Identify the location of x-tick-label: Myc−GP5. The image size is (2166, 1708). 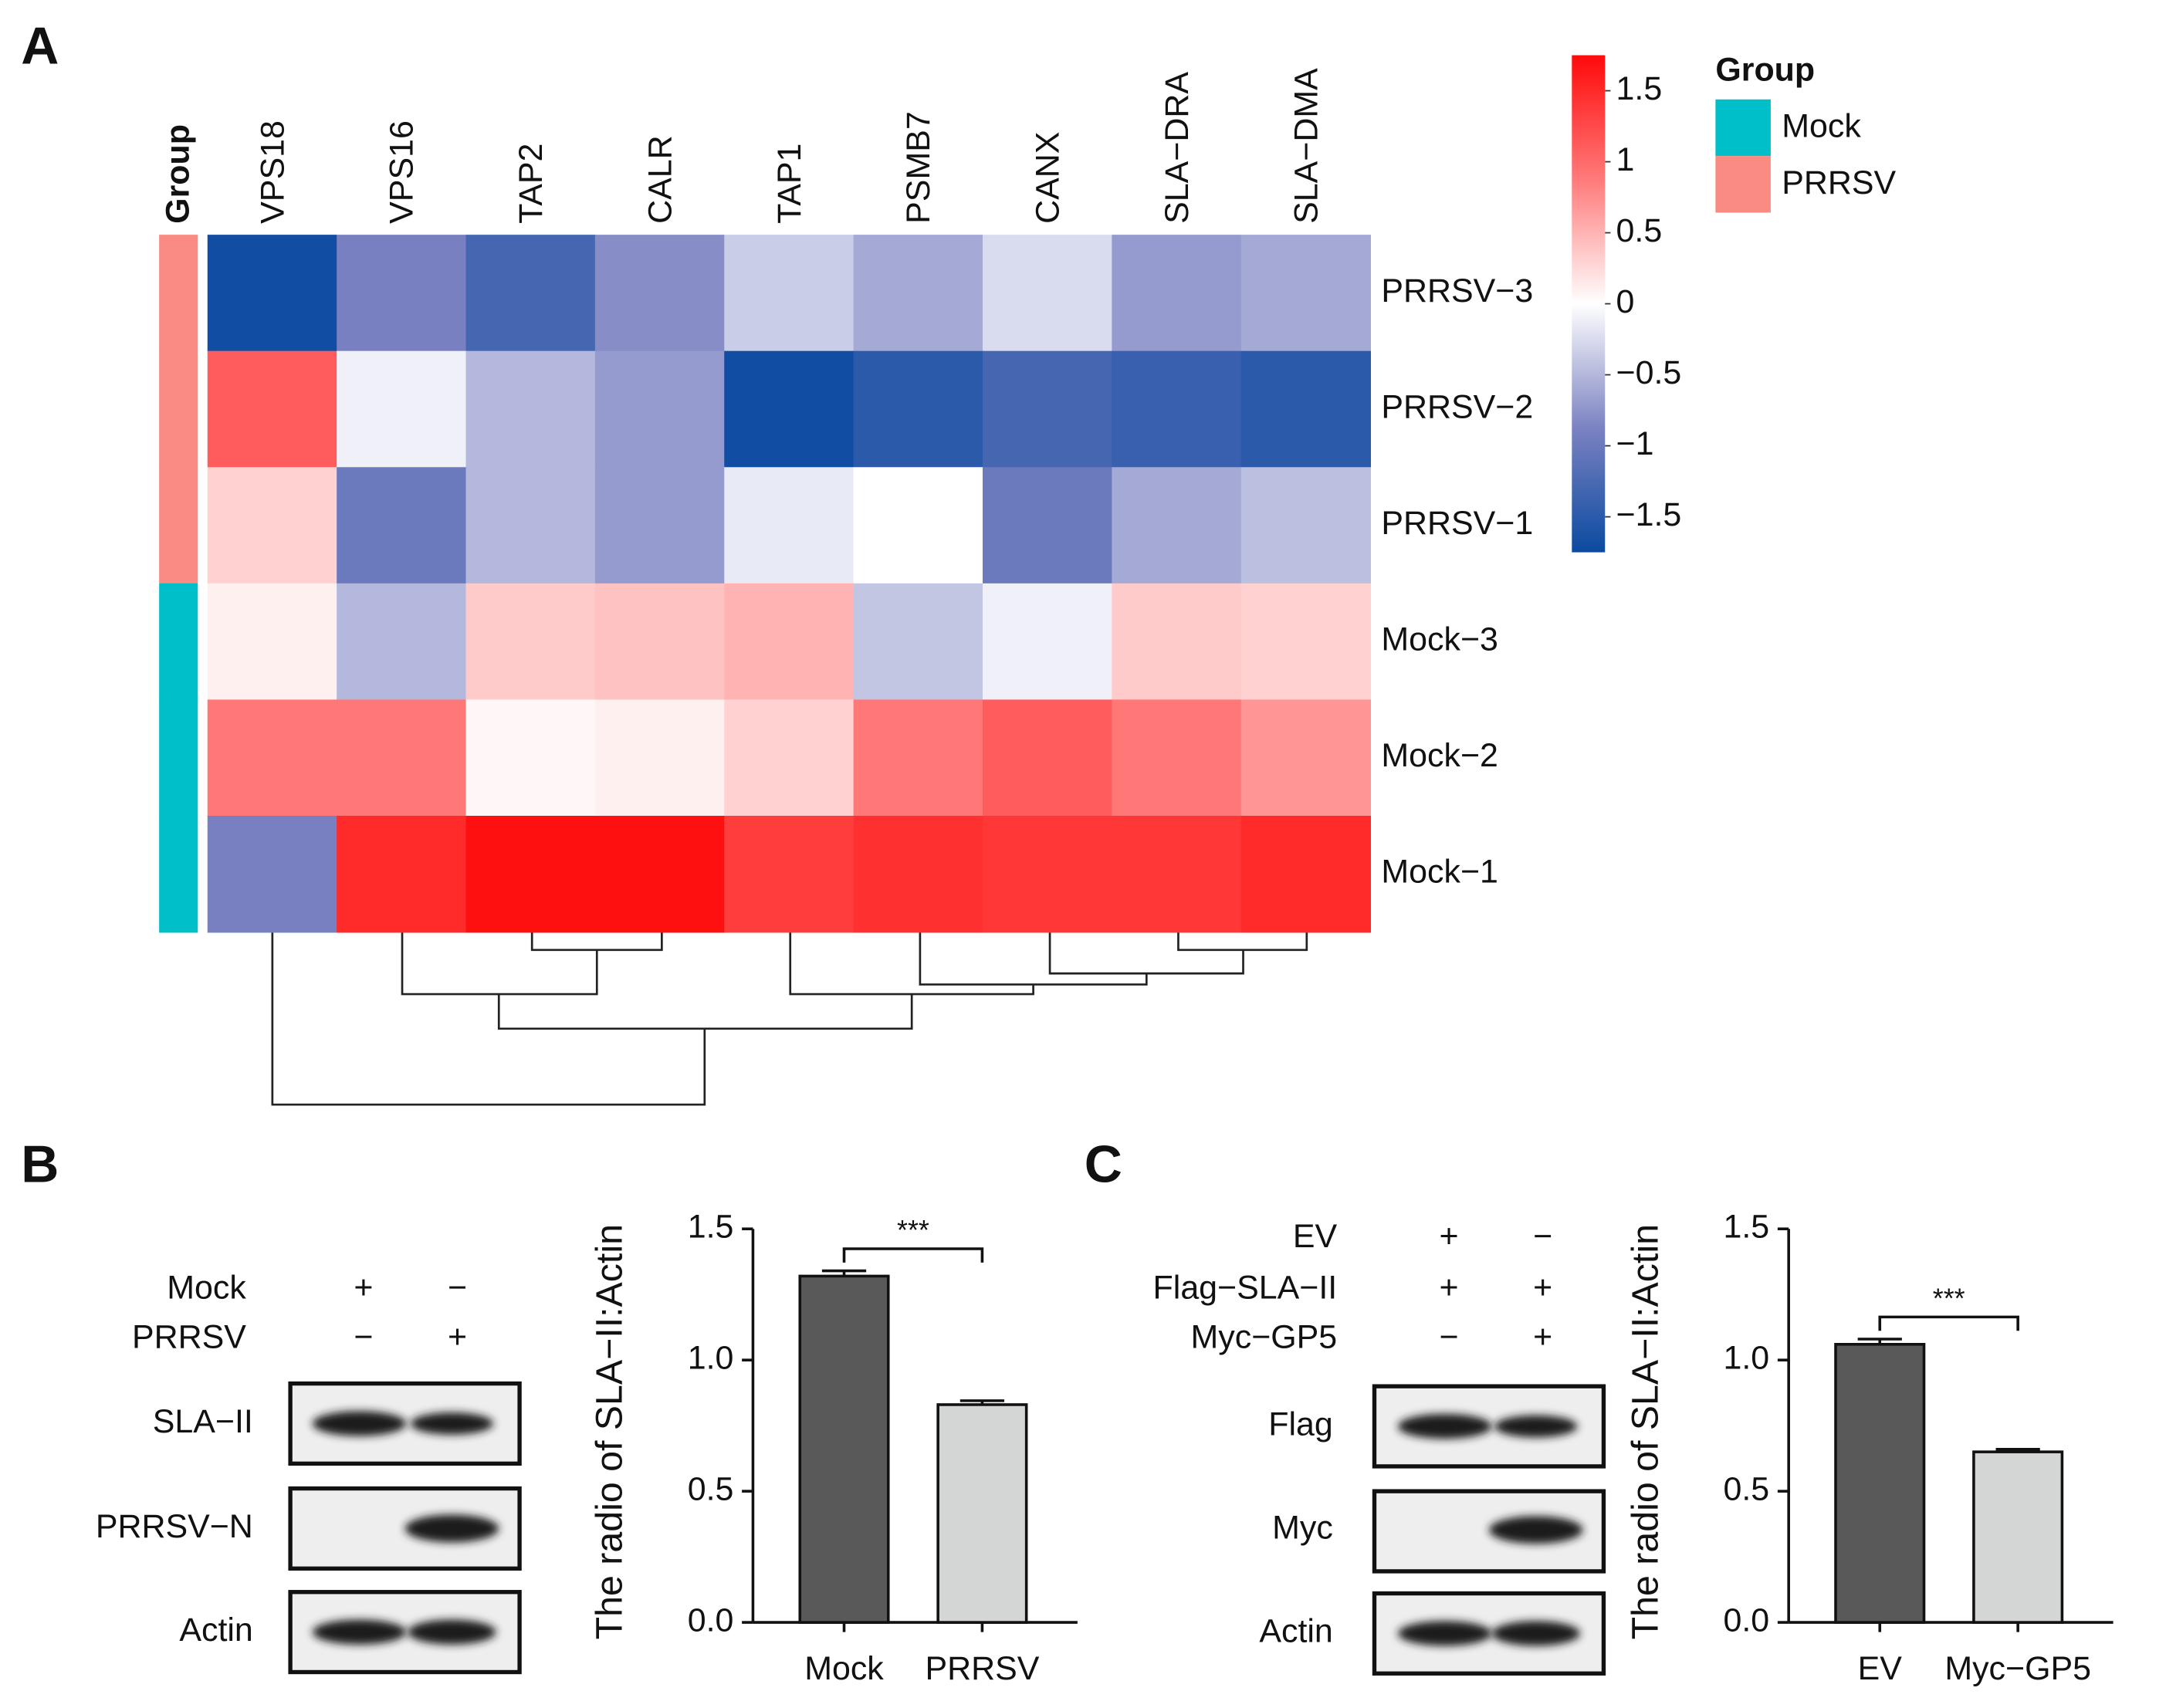
(2018, 1668).